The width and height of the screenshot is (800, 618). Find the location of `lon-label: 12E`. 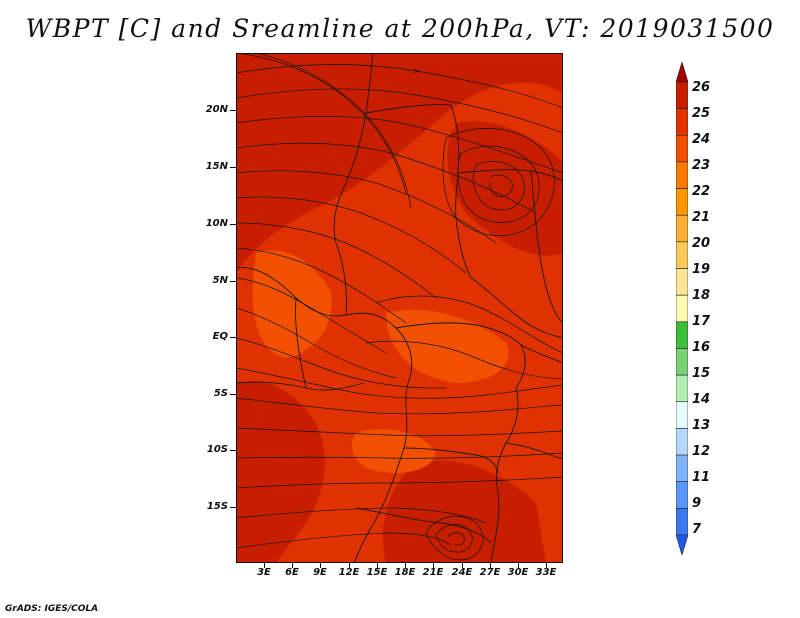

lon-label: 12E is located at coordinates (349, 572).